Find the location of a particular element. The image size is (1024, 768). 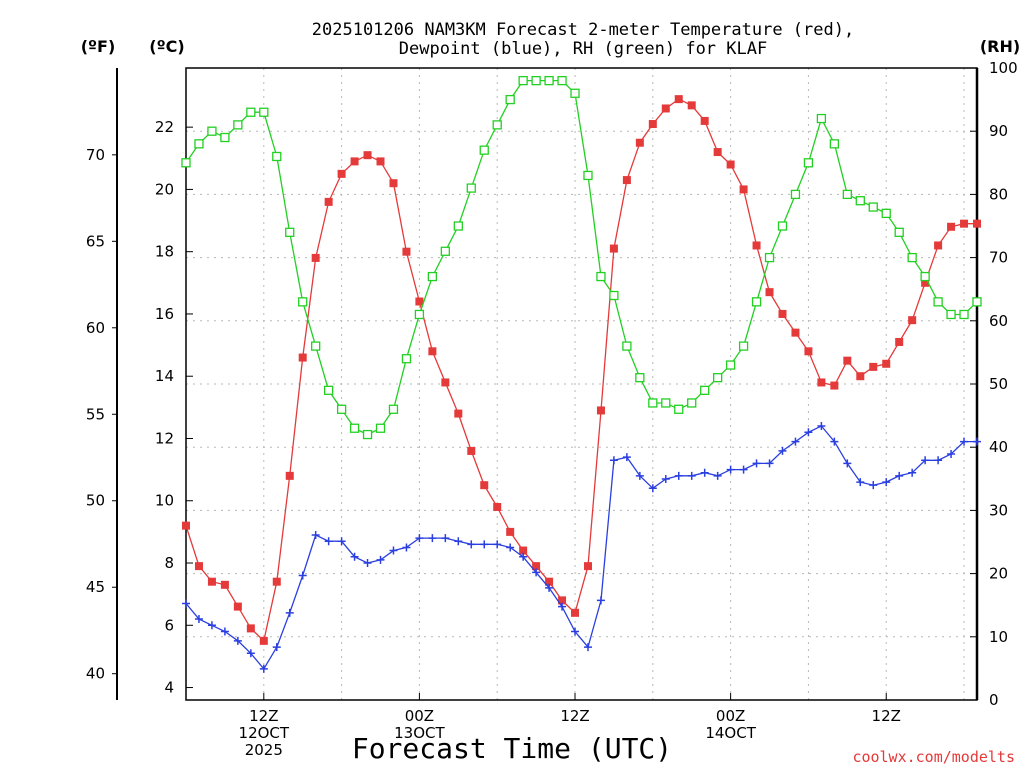

celsius-tick-label: 18 is located at coordinates (164, 252).